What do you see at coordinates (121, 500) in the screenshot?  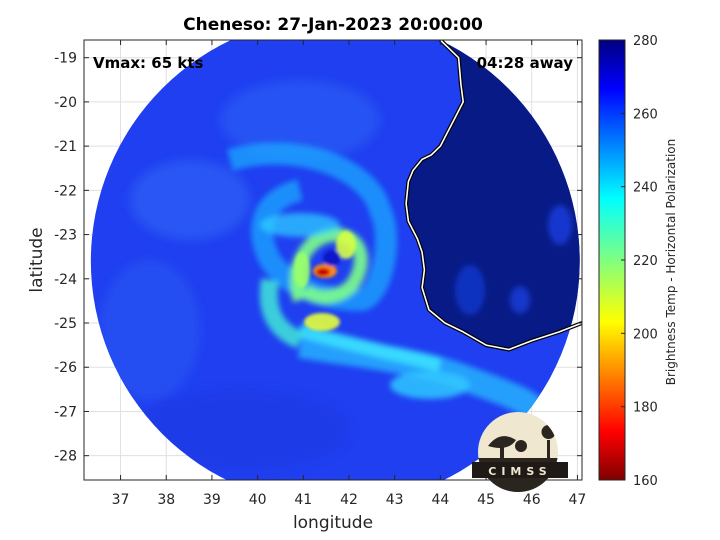 I see `x-tick-label: 37` at bounding box center [121, 500].